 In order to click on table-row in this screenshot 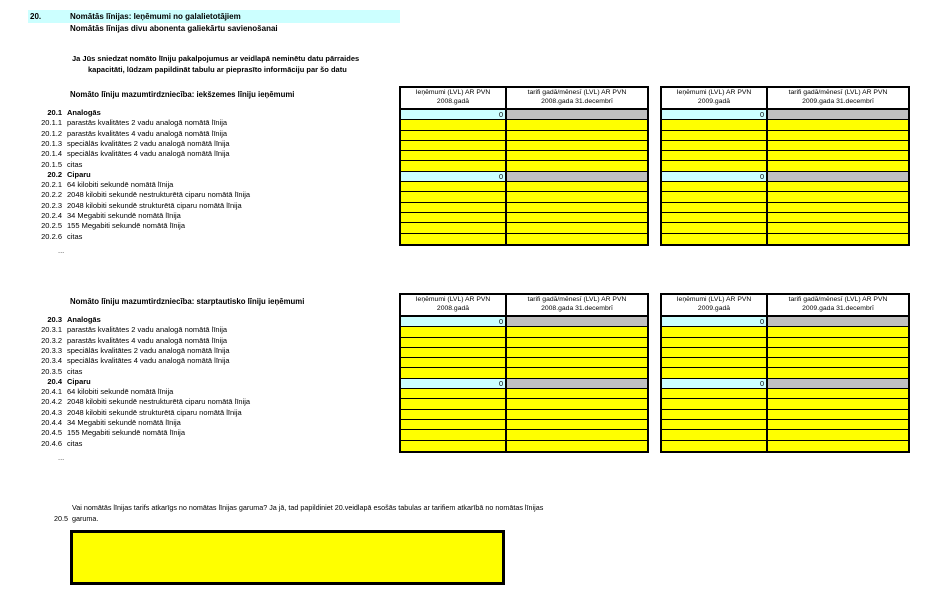, I will do `click(524, 187)`.